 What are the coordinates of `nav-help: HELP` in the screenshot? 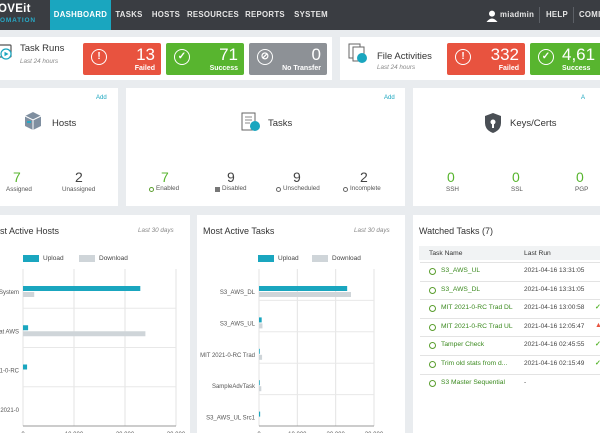 It's located at (557, 14).